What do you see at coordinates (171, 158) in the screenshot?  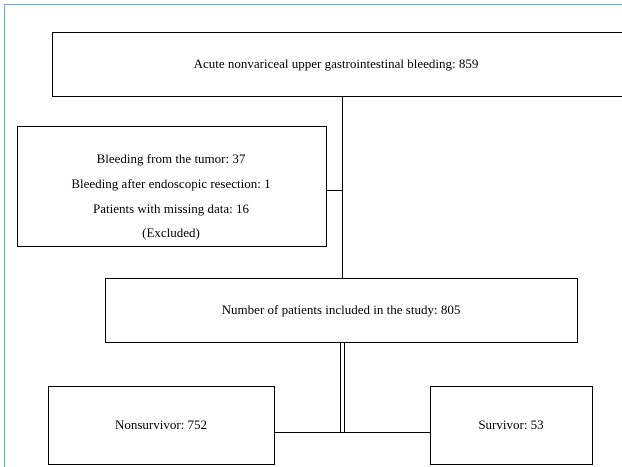 I see `box-text: Bleeding from the tumor: 37` at bounding box center [171, 158].